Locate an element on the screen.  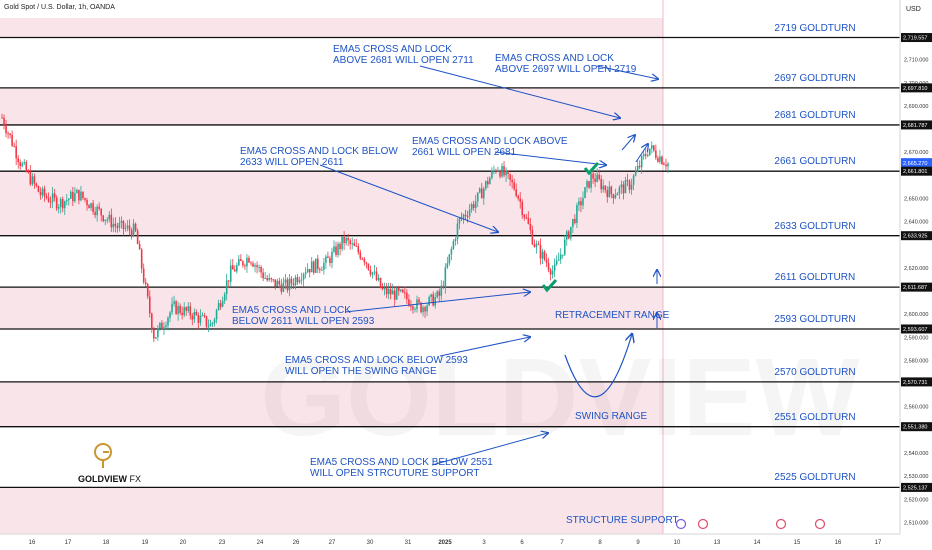
time-tick-label: 17 is located at coordinates (68, 543).